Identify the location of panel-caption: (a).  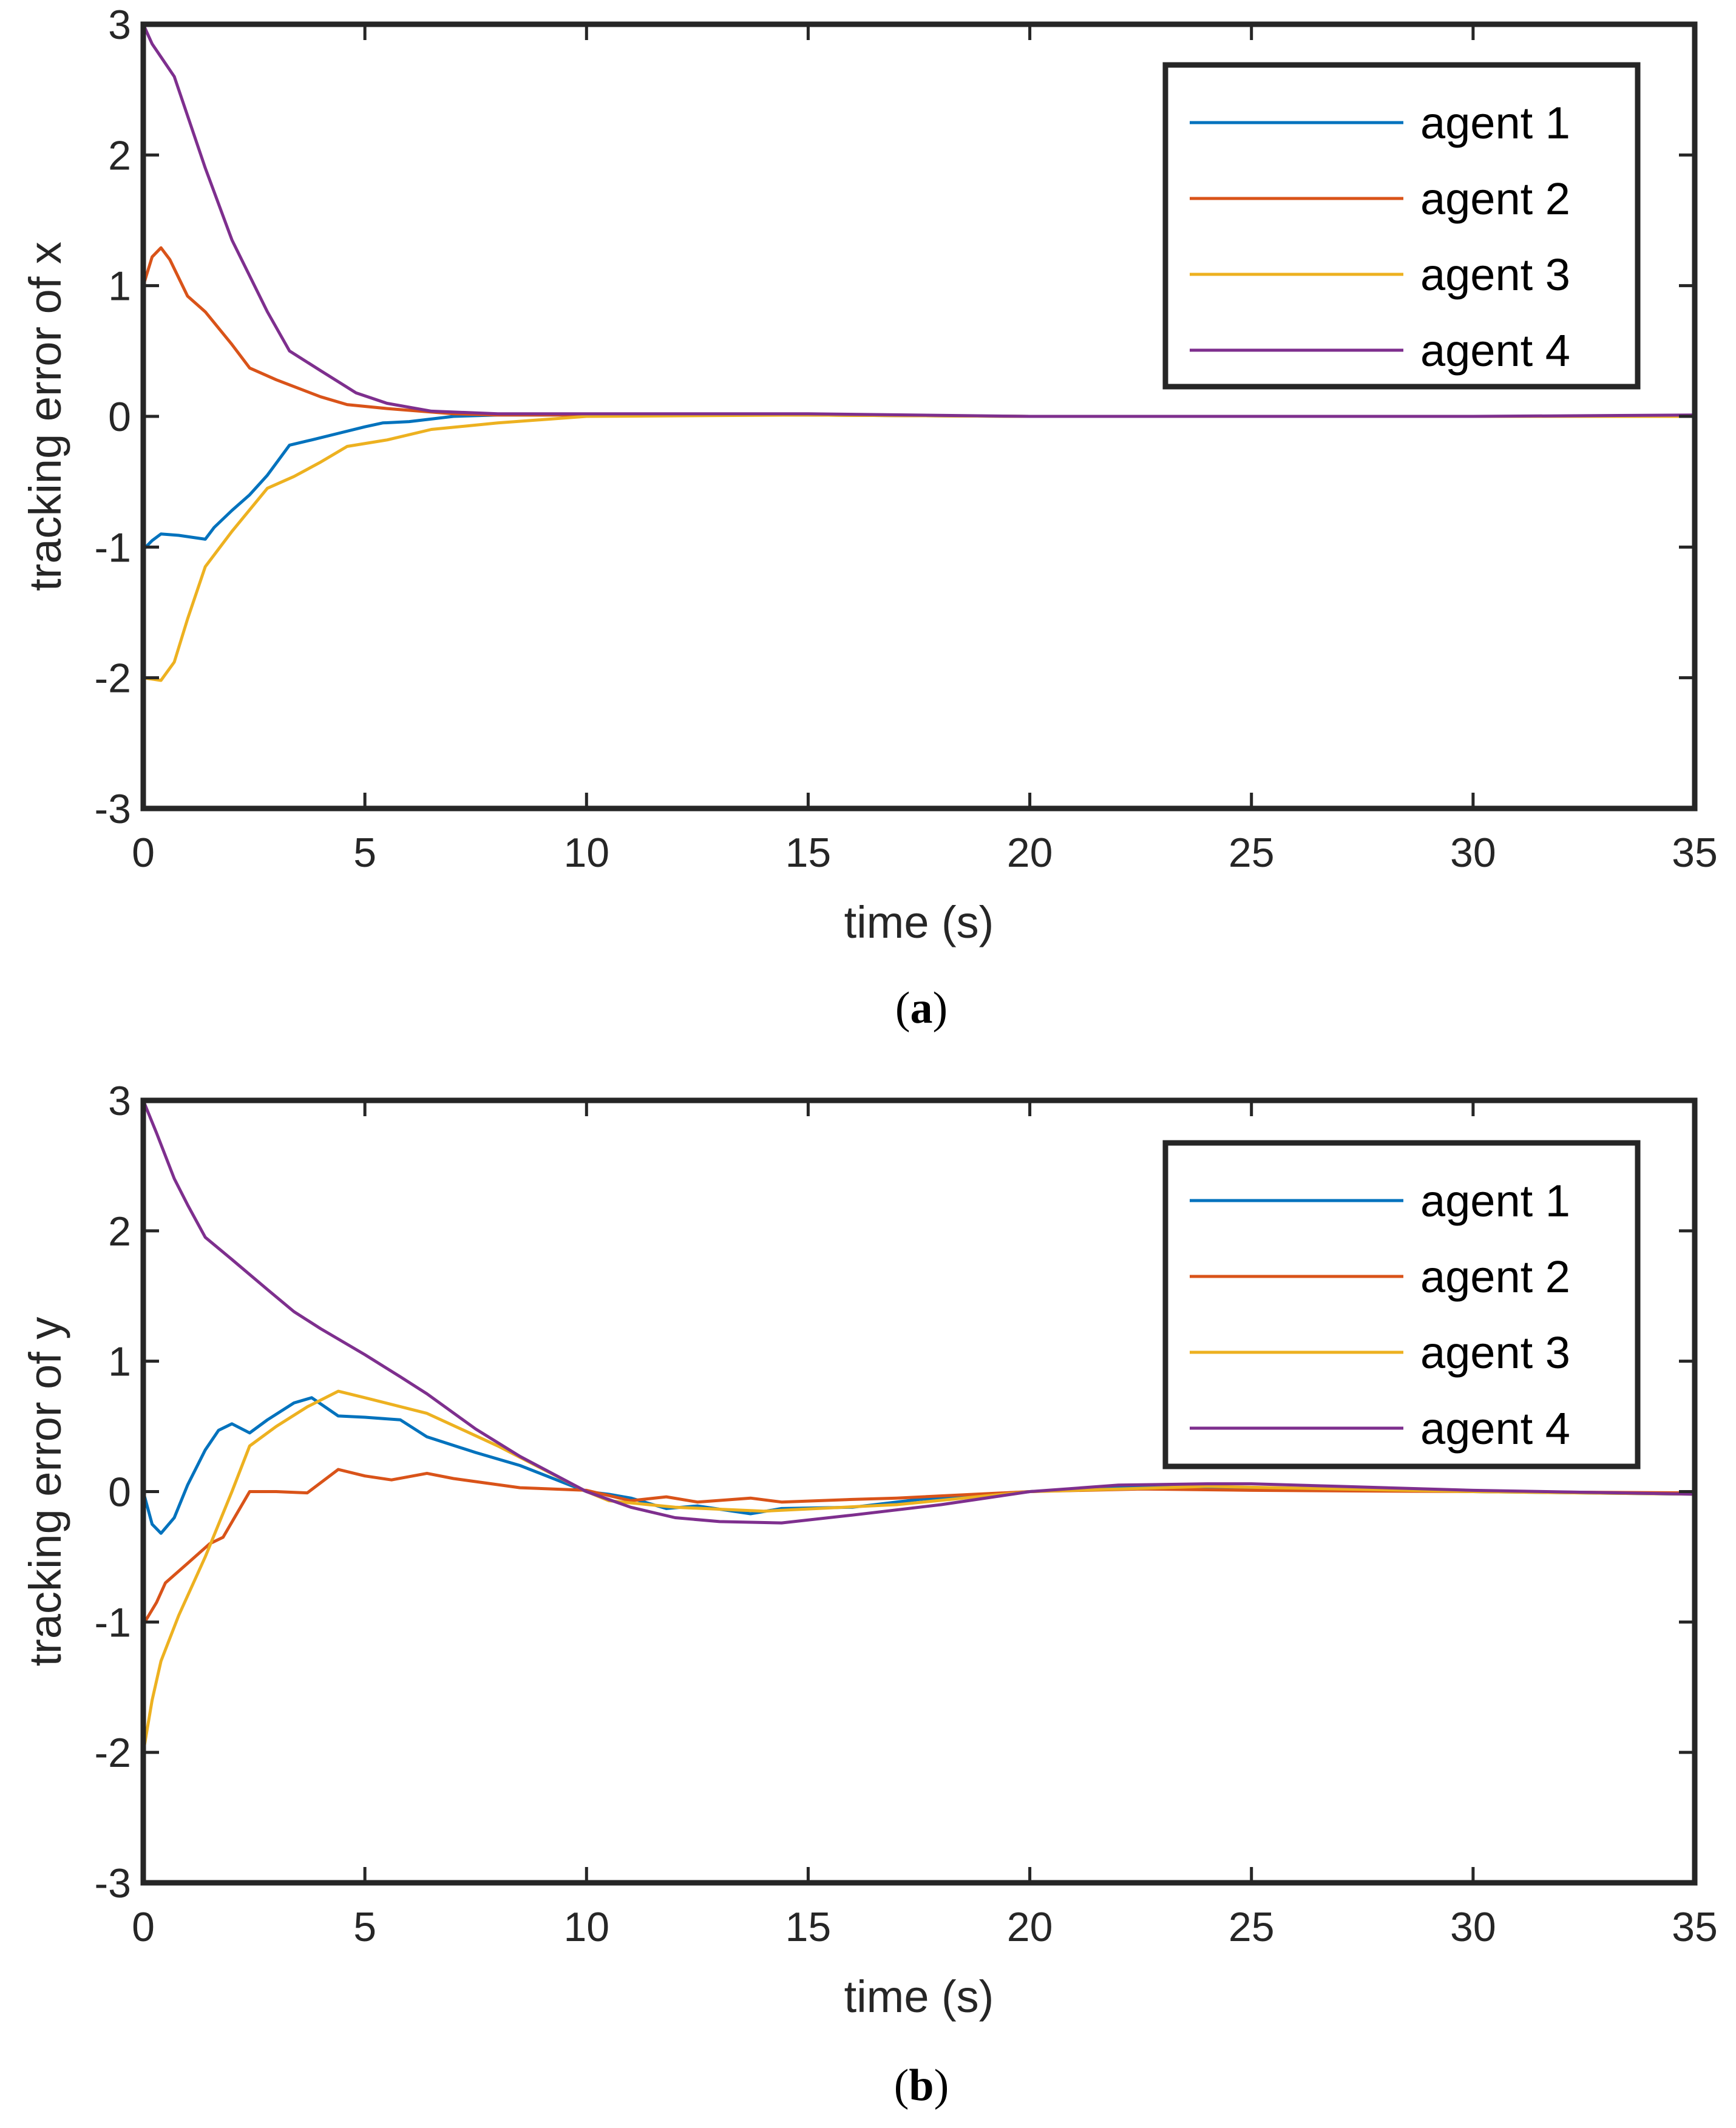
(921, 1008).